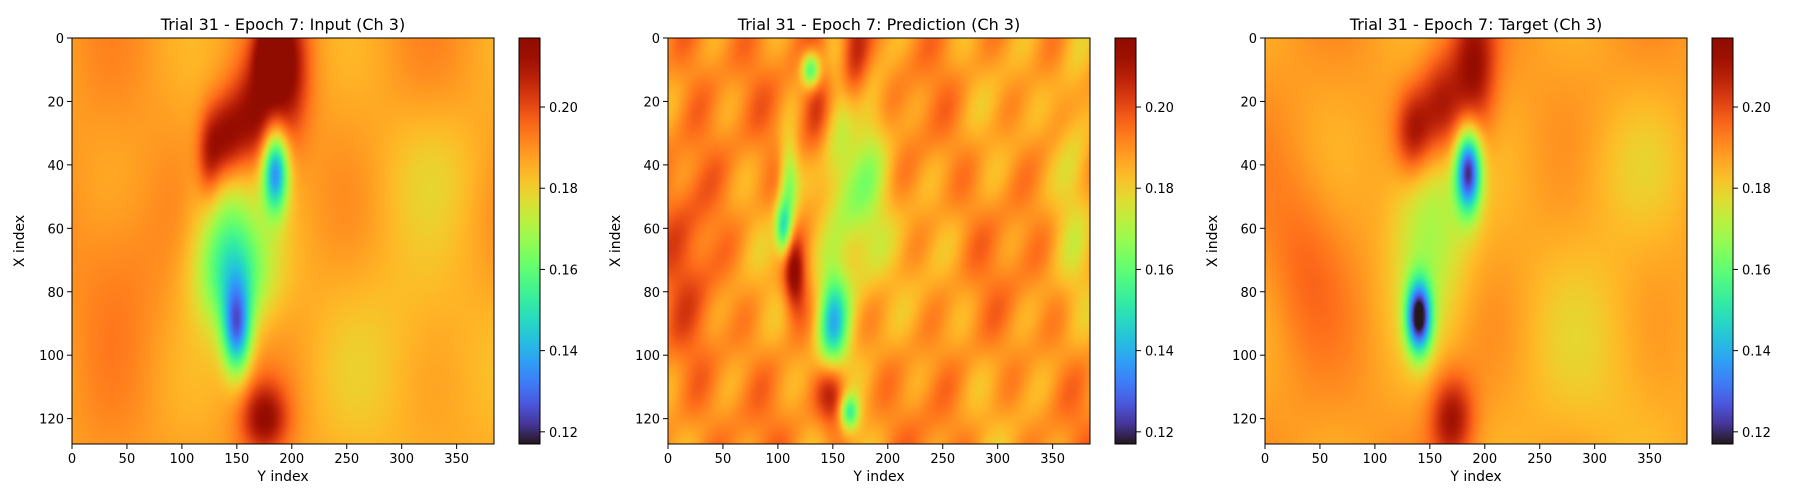 Image resolution: width=1800 pixels, height=500 pixels. I want to click on chart-title: Trial 31 - Epoch 7: Target (Ch 3), so click(1475, 24).